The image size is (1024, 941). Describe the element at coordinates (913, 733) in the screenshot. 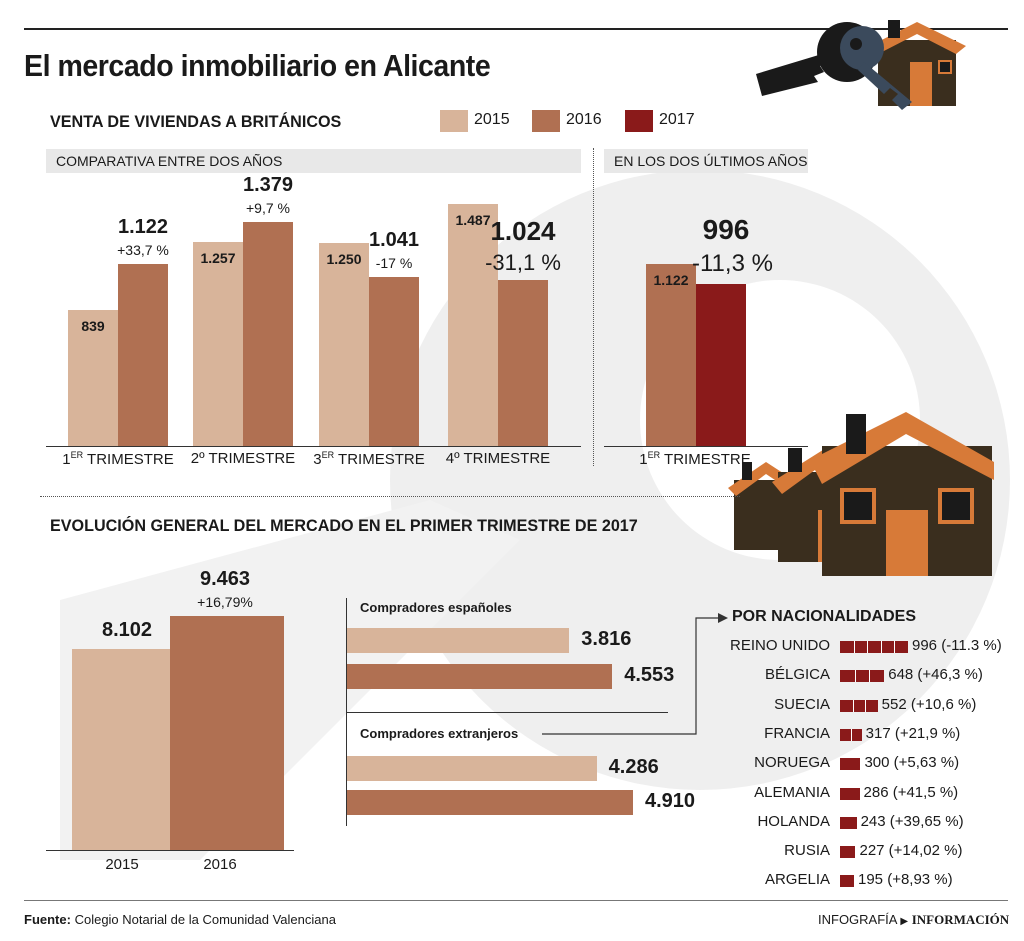

I see `nationality-value-francia: 317 (+21,9 %)` at that location.